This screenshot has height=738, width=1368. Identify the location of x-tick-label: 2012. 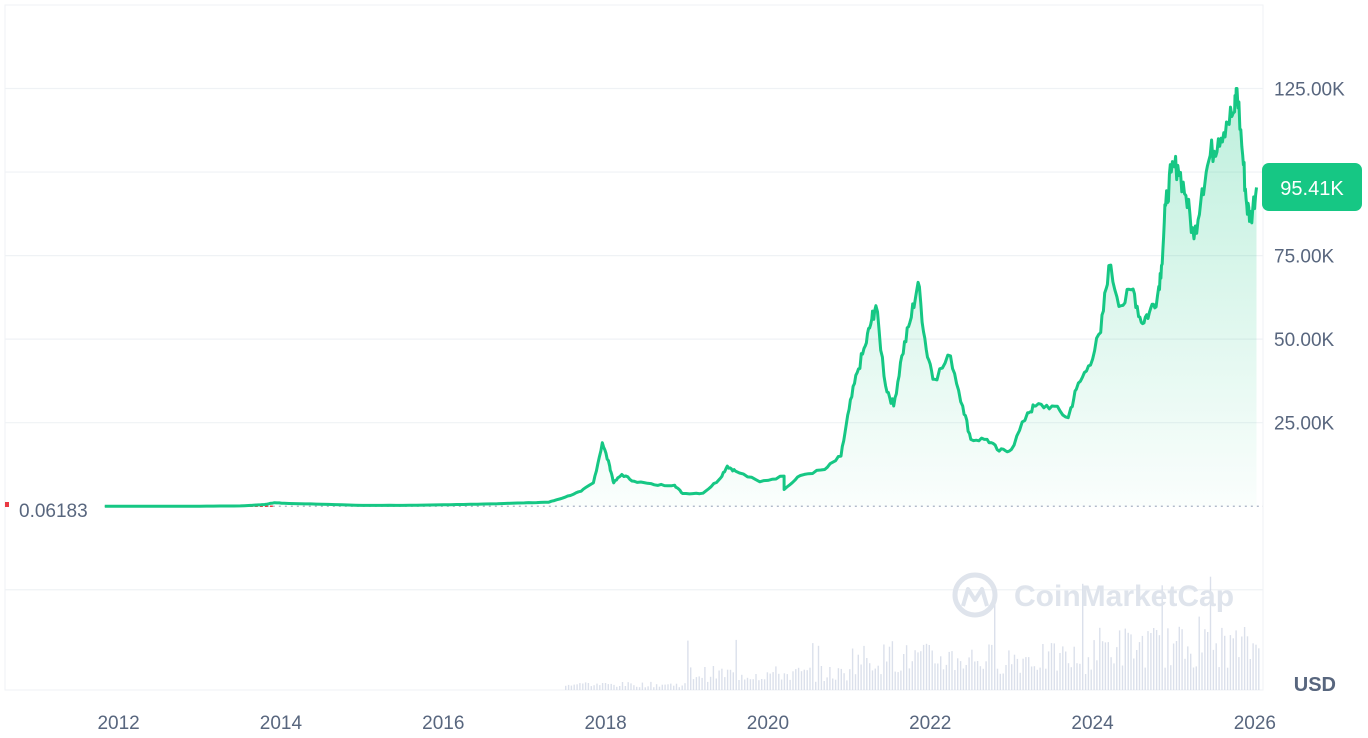
(118, 723).